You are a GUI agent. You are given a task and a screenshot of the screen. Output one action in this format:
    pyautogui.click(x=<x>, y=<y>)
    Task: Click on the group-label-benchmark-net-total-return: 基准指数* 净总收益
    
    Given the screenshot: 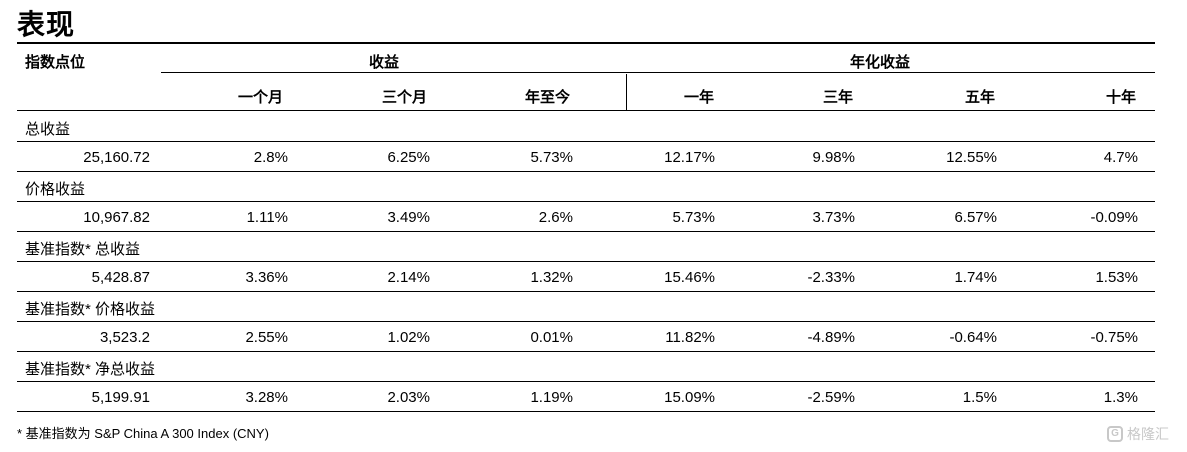 What is the action you would take?
    pyautogui.click(x=90, y=369)
    